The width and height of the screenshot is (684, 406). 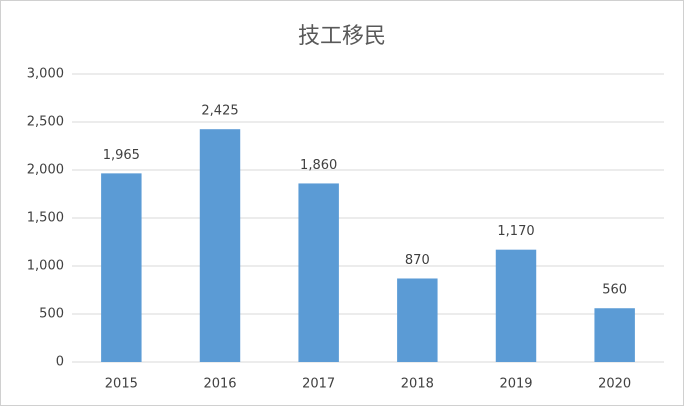 I want to click on x-tick-label: 2019, so click(x=515, y=384).